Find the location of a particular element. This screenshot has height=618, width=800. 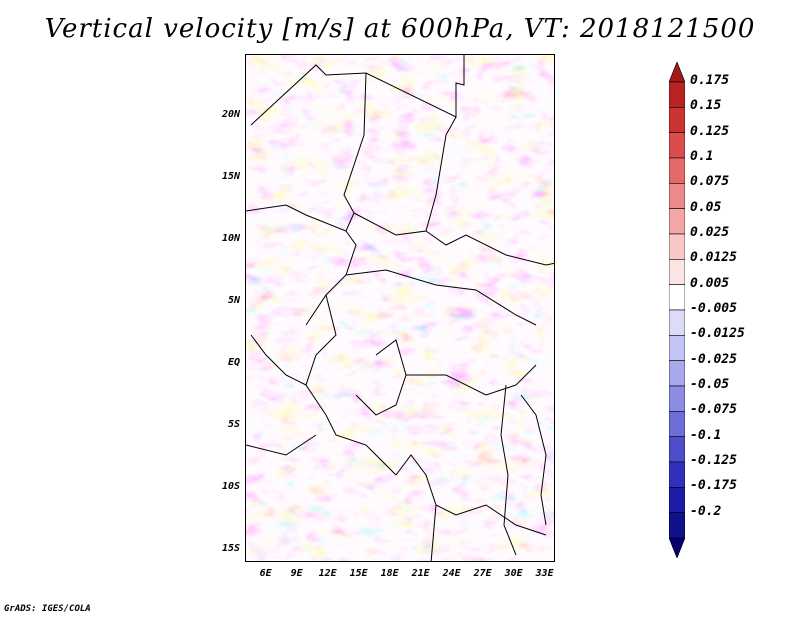

lon-tick-label: 30E is located at coordinates (513, 573).